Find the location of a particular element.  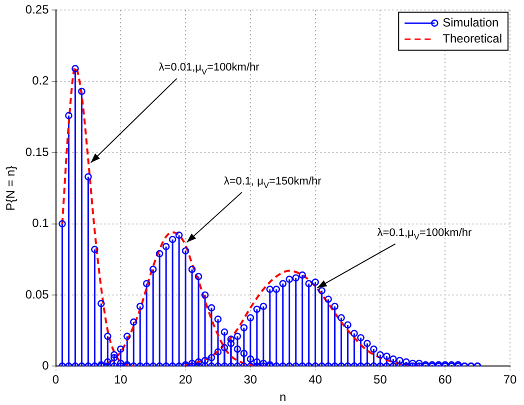

x-tick-label: 70 is located at coordinates (510, 379).